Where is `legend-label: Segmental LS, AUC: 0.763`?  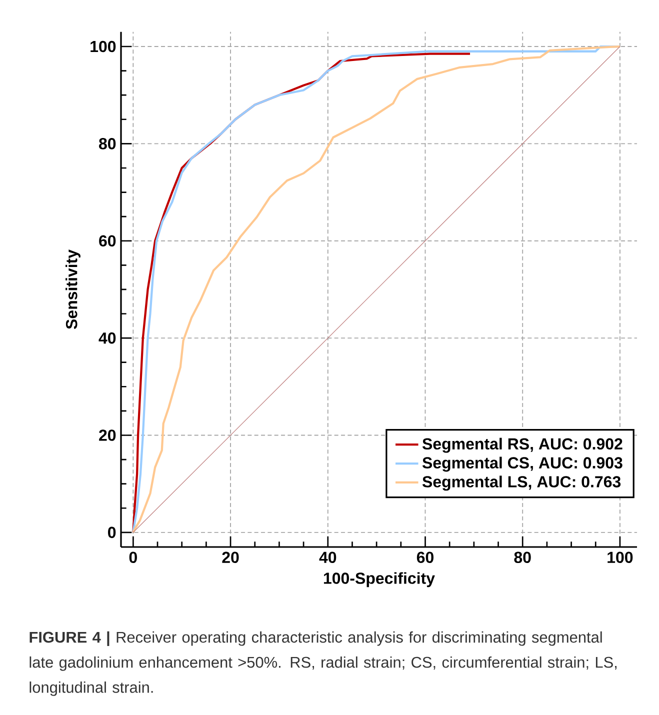
legend-label: Segmental LS, AUC: 0.763 is located at coordinates (521, 483).